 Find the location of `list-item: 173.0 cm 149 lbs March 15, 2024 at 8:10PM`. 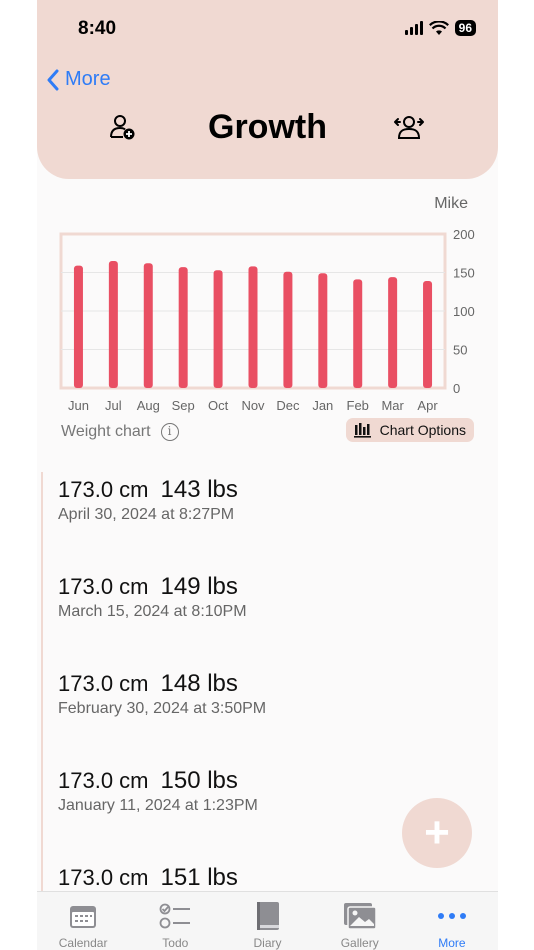

list-item: 173.0 cm 149 lbs March 15, 2024 at 8:10PM is located at coordinates (261, 617).